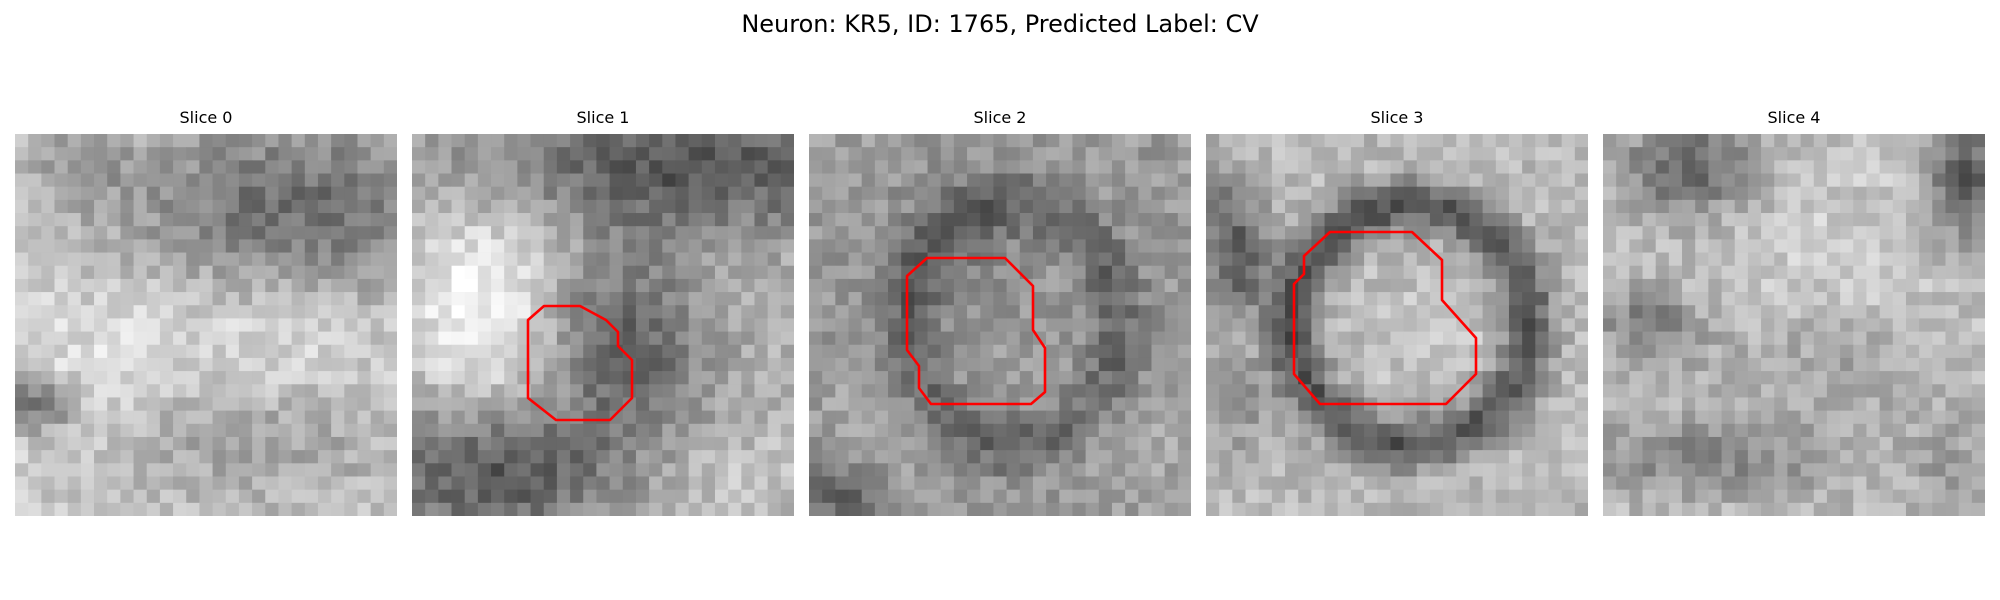 The height and width of the screenshot is (600, 2000). I want to click on slice-4-image, so click(1794, 325).